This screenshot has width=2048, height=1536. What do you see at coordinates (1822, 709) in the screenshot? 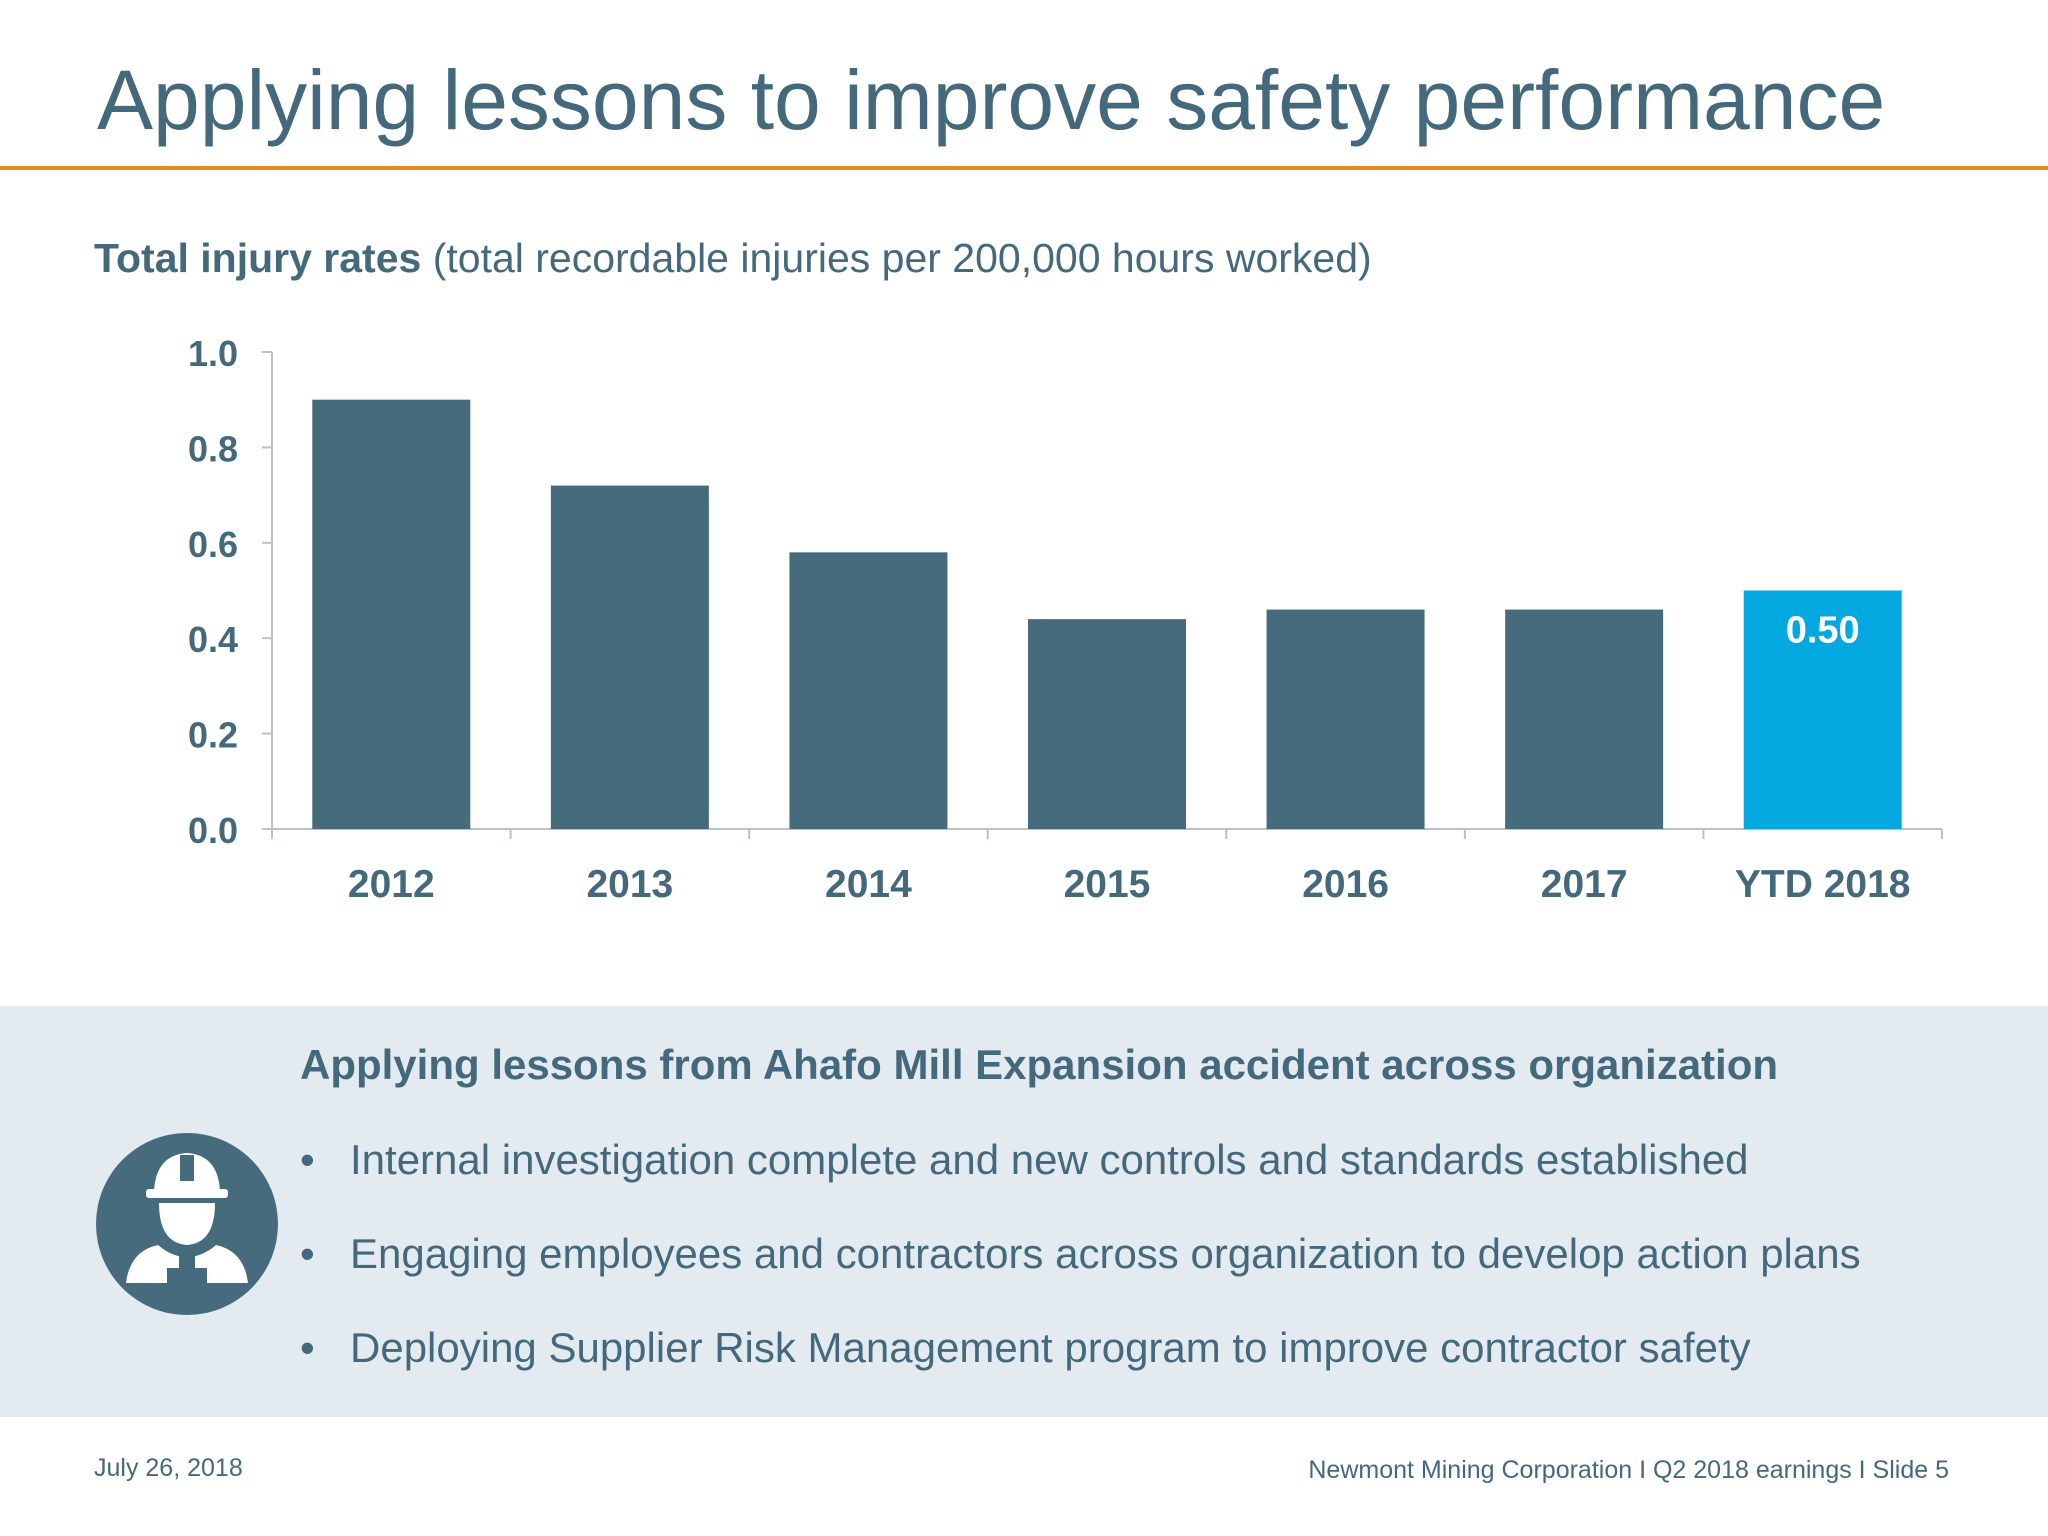
I see `bar-ytd-2018` at bounding box center [1822, 709].